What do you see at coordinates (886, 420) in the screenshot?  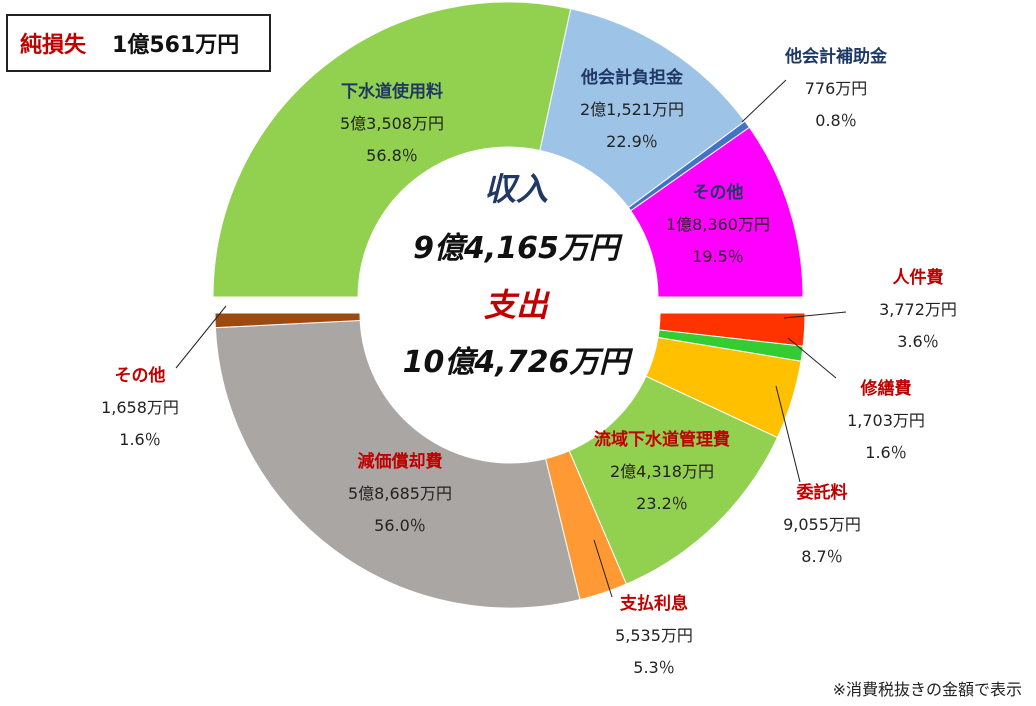 I see `slice-label-value-1-1: 1,703万円` at bounding box center [886, 420].